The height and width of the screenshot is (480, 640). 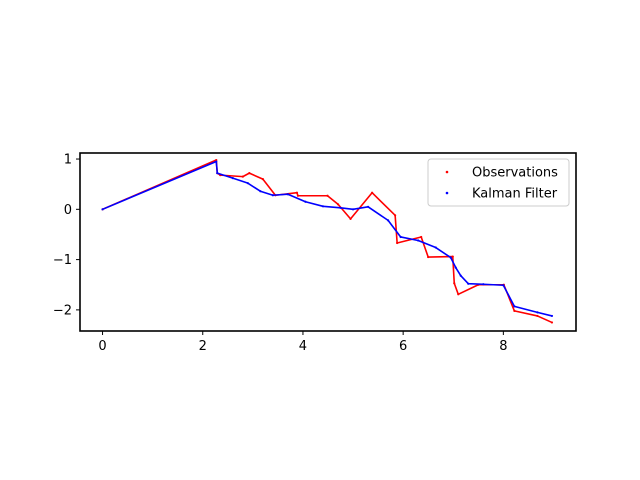 What do you see at coordinates (501, 184) in the screenshot?
I see `legend-entries: Observations Kalman Filter` at bounding box center [501, 184].